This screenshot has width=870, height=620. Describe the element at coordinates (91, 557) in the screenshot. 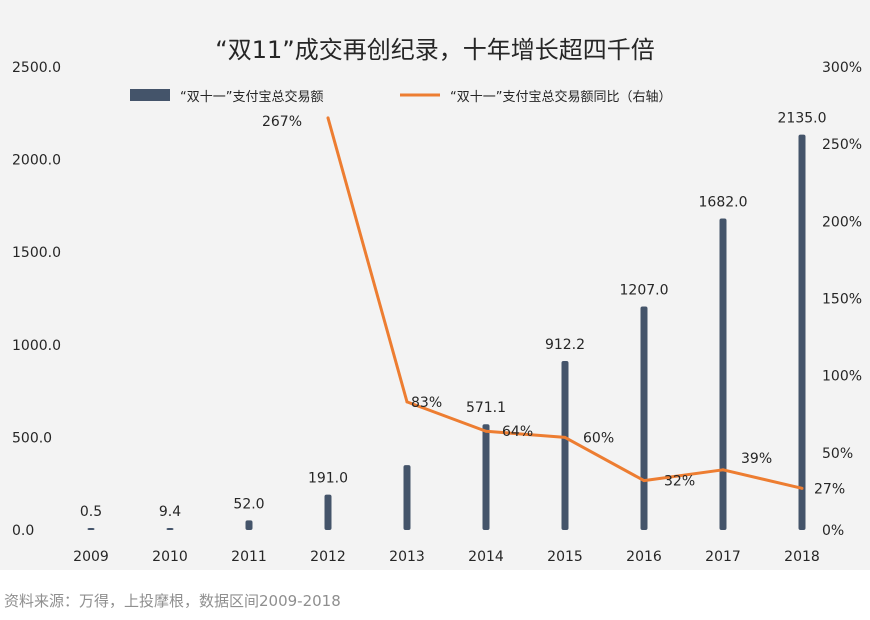

I see `x-tick-label: 2009` at that location.